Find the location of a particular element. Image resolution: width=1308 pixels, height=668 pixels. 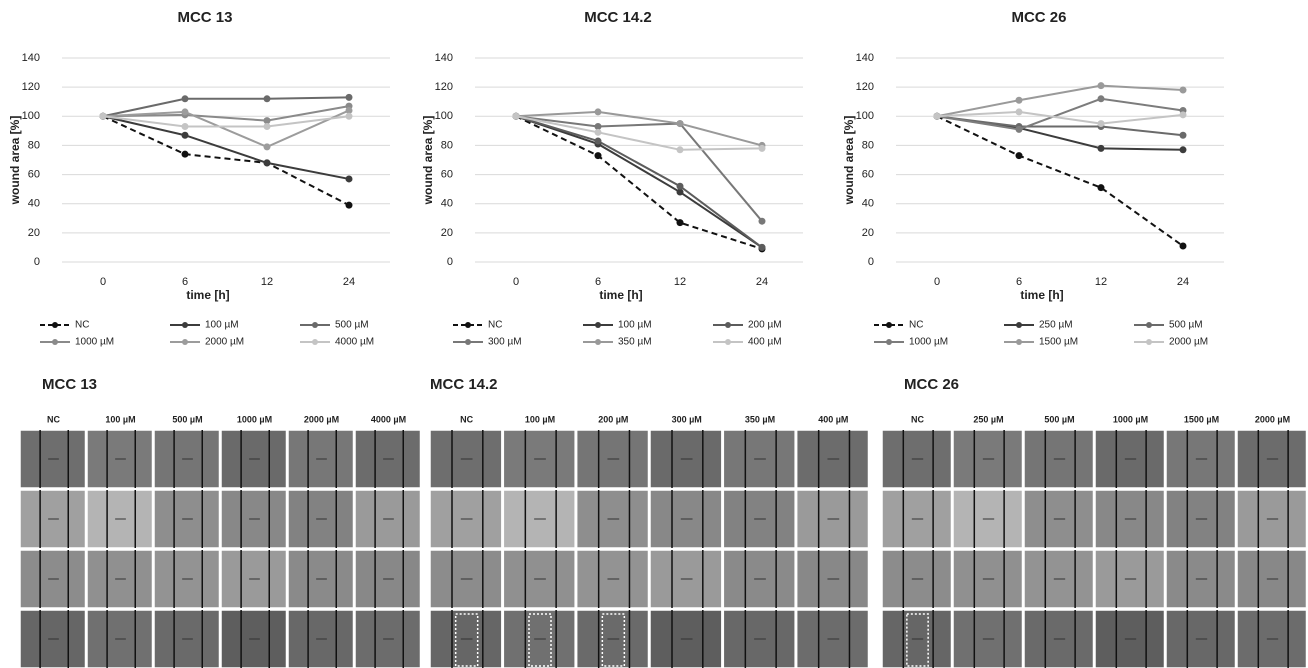

panel-title: MCC 14.2 is located at coordinates (464, 384).